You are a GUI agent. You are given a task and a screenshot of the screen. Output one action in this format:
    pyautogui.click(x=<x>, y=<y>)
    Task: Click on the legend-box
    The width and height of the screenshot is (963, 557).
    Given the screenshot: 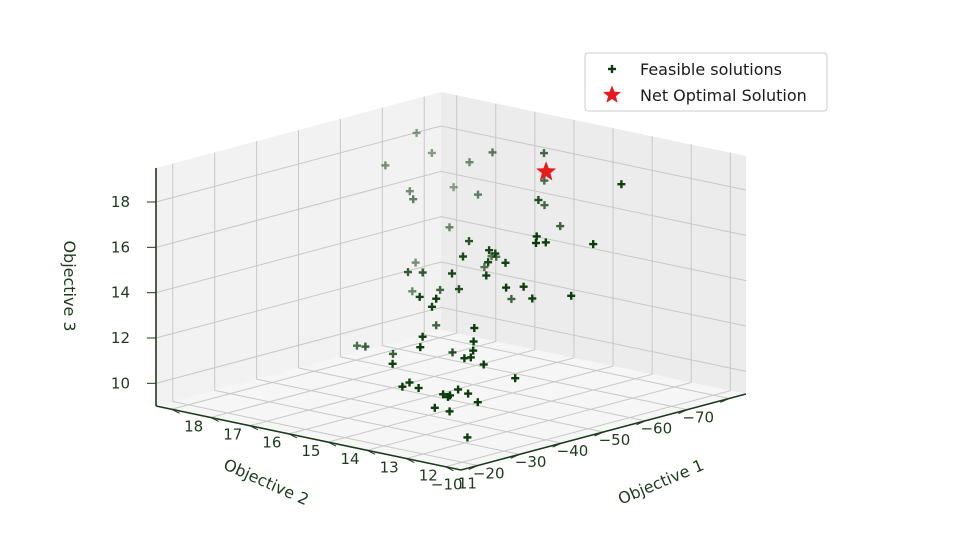 What is the action you would take?
    pyautogui.click(x=706, y=82)
    